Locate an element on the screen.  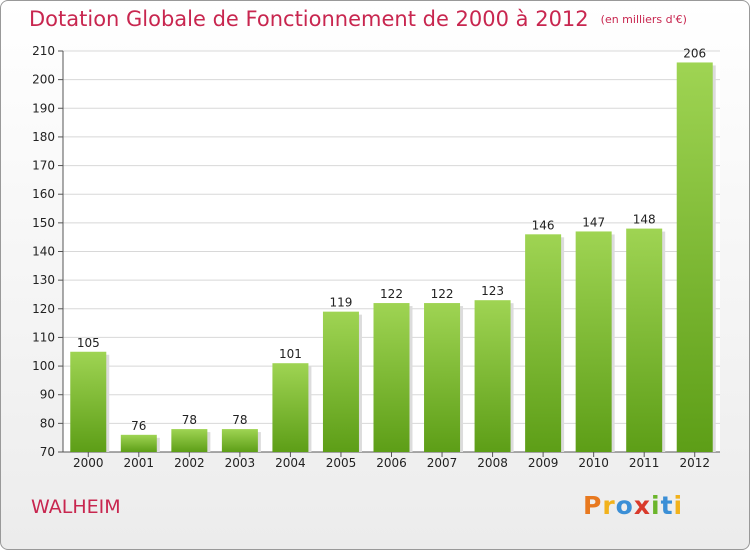
proxiti-logo: Proxiti is located at coordinates (633, 505).